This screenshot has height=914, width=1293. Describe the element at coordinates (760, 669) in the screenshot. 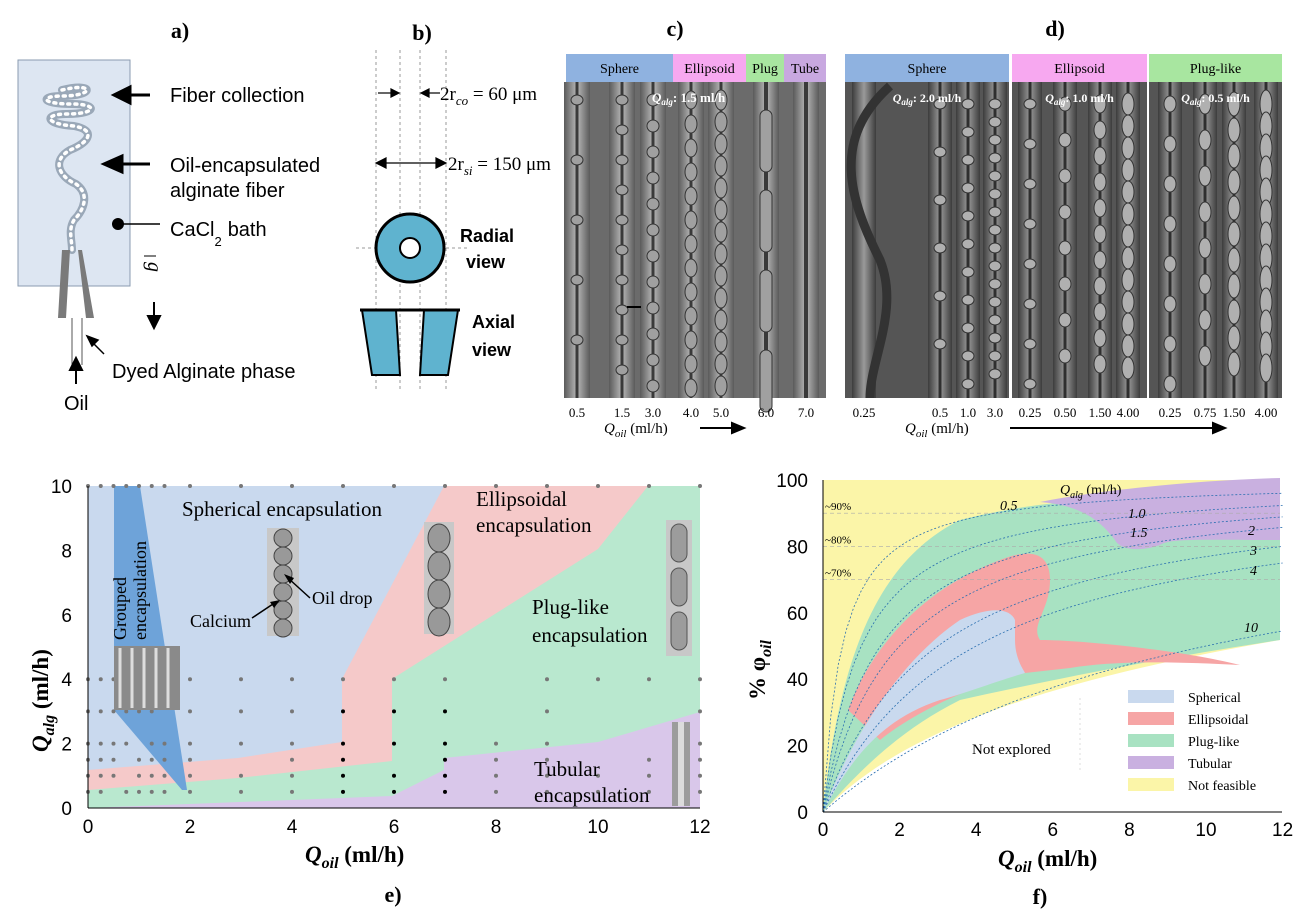

I see `panel-f-ylabel: % φoil` at that location.